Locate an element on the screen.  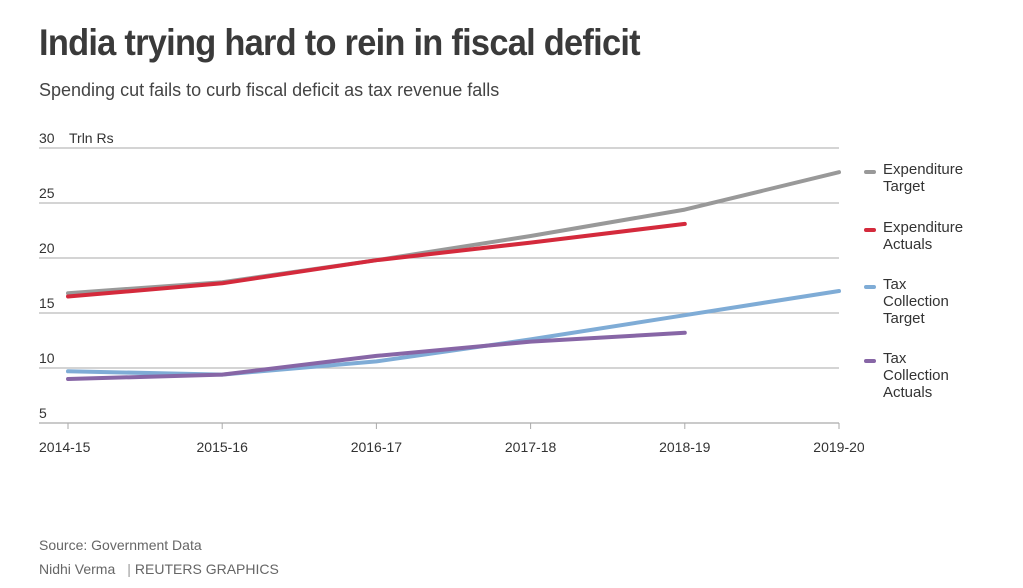
series-line-tax-collection-actuals is located at coordinates (376, 355).